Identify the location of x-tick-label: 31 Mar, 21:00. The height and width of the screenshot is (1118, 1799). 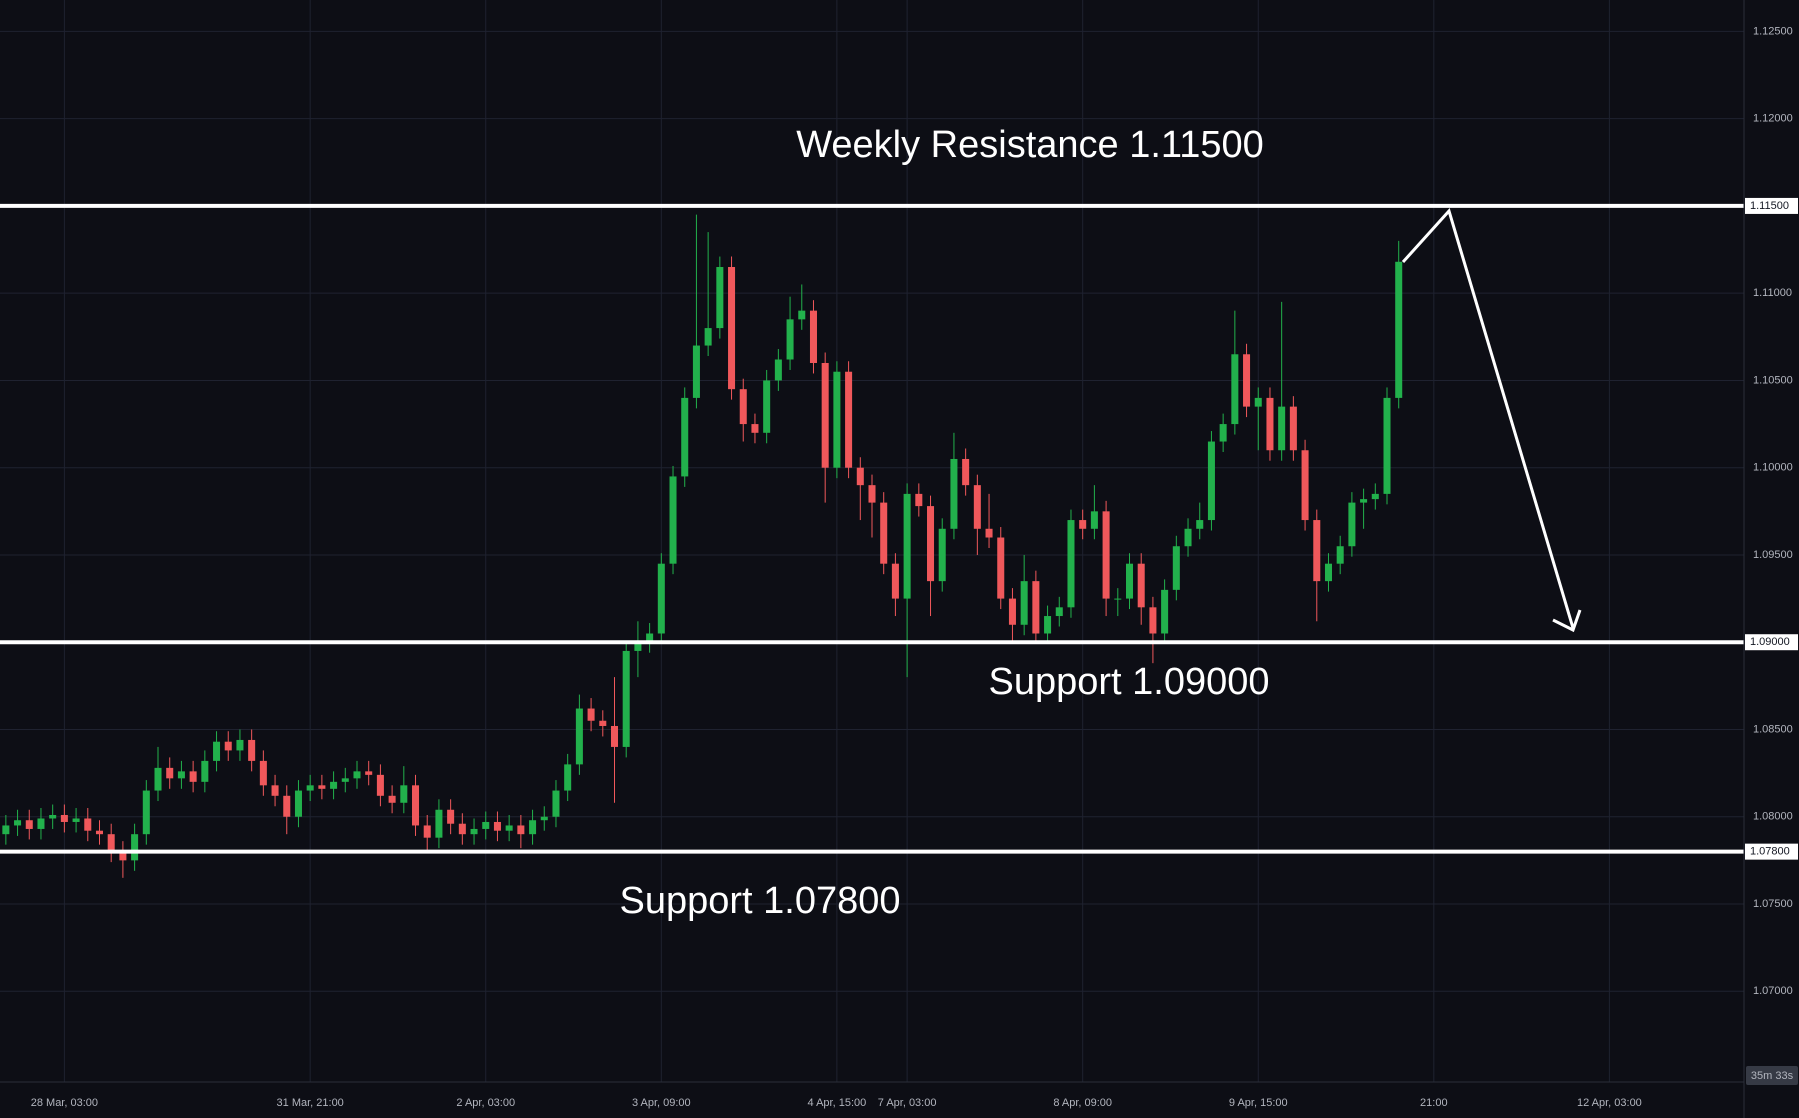
(310, 1103).